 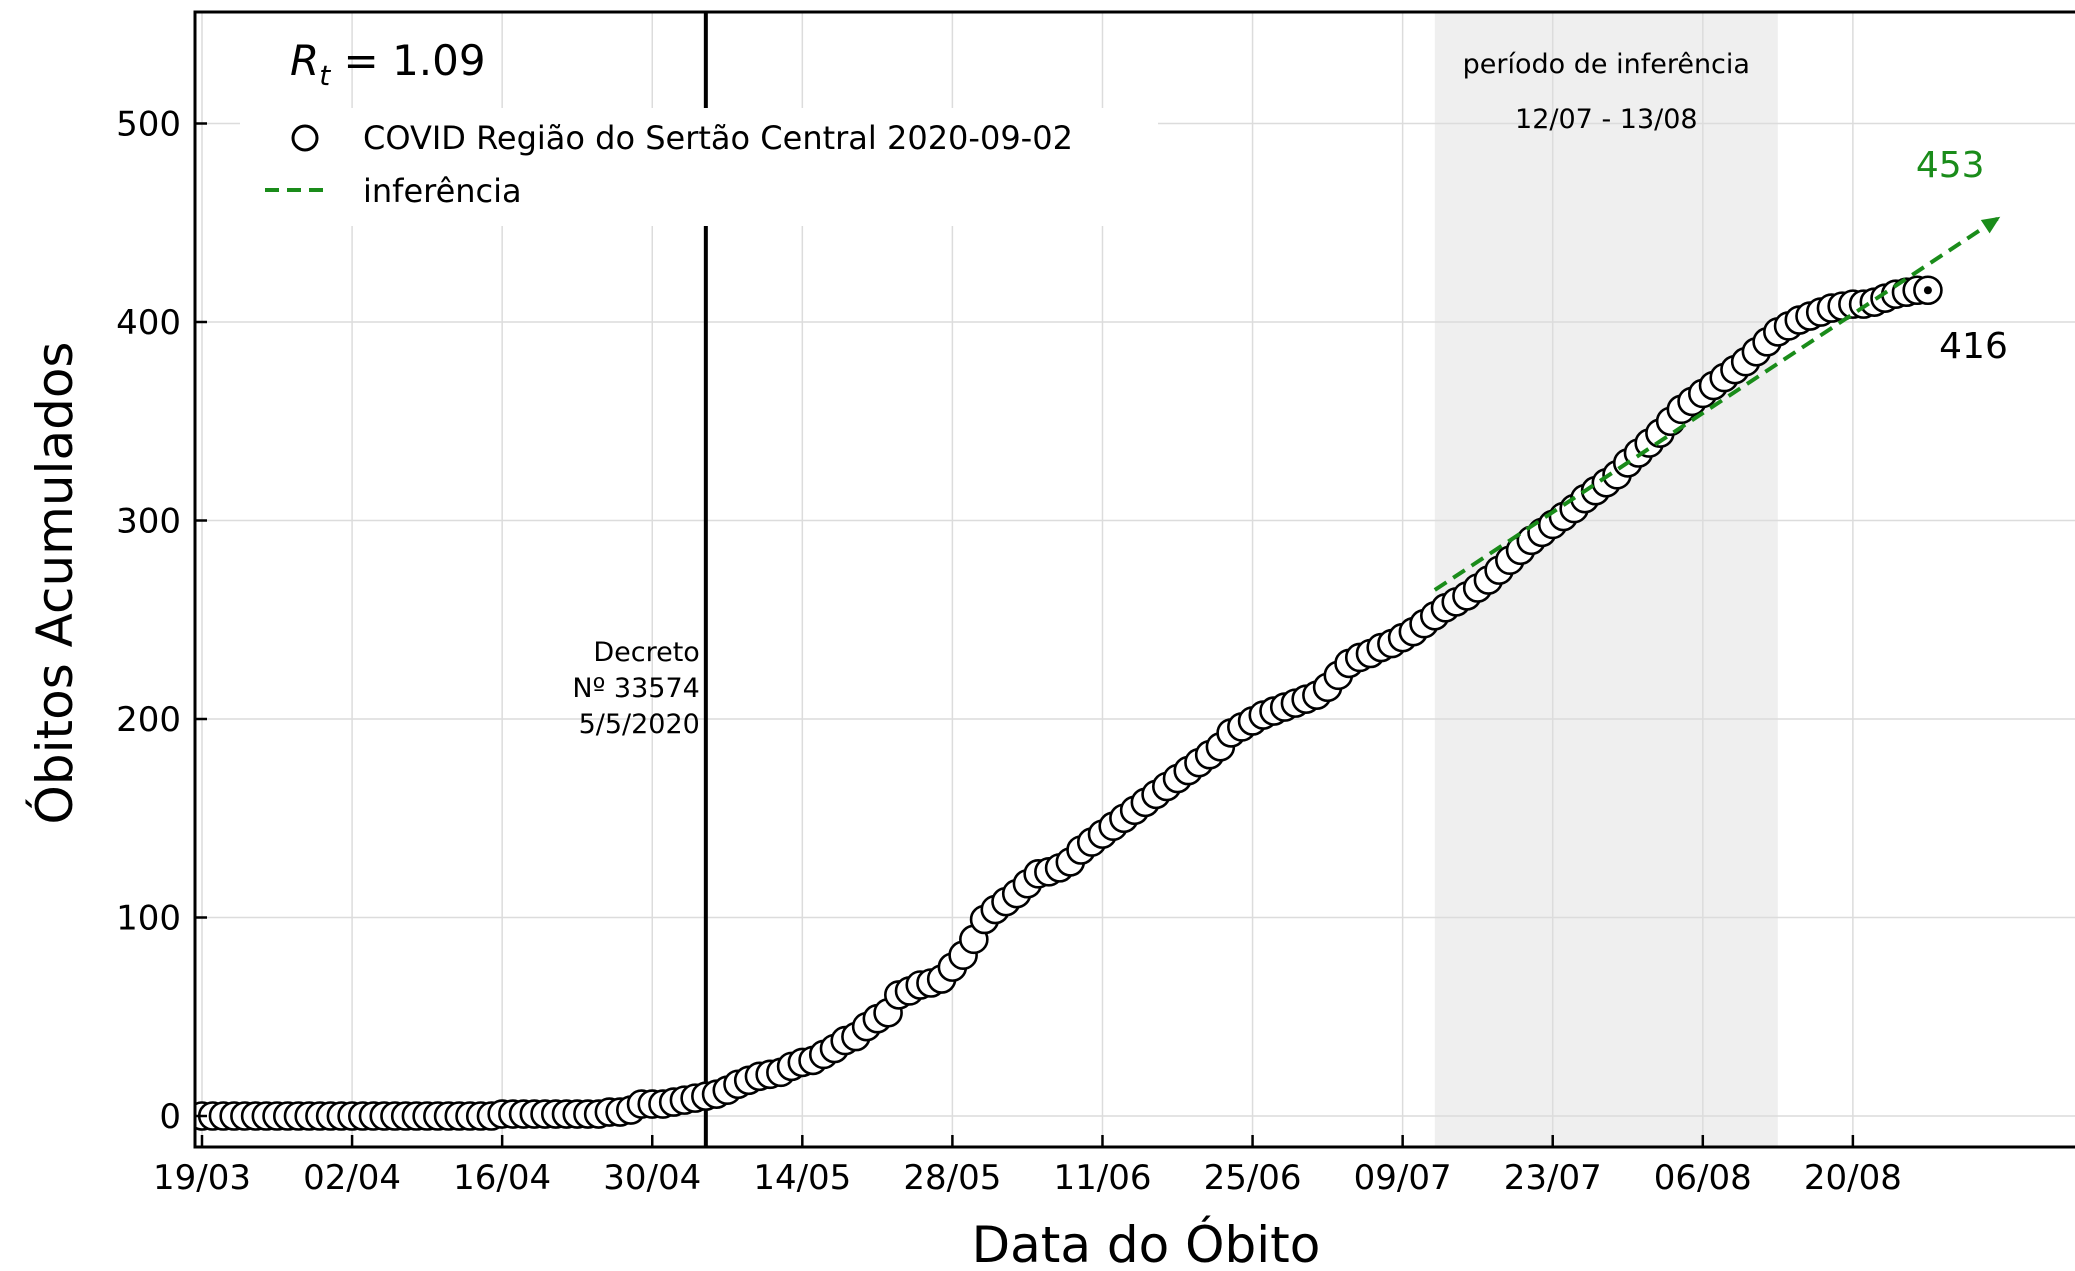 I want to click on x-tick-label: 16/04, so click(x=502, y=1178).